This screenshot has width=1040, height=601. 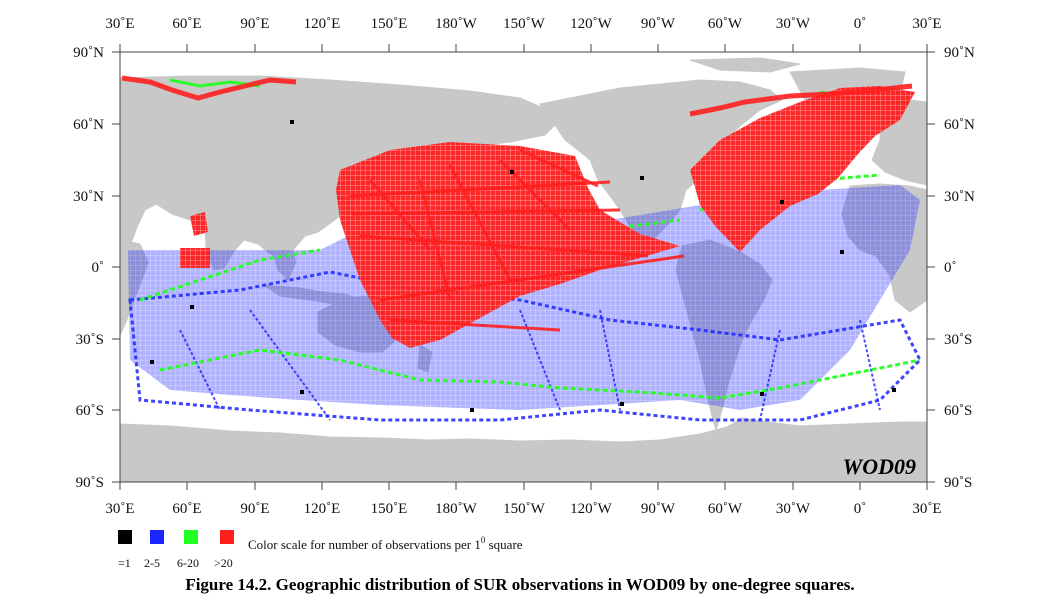 What do you see at coordinates (959, 268) in the screenshot?
I see `right-lat-labels: 90˚N 60˚N 30˚N 0˚ 30˚S 60˚S 90˚S` at bounding box center [959, 268].